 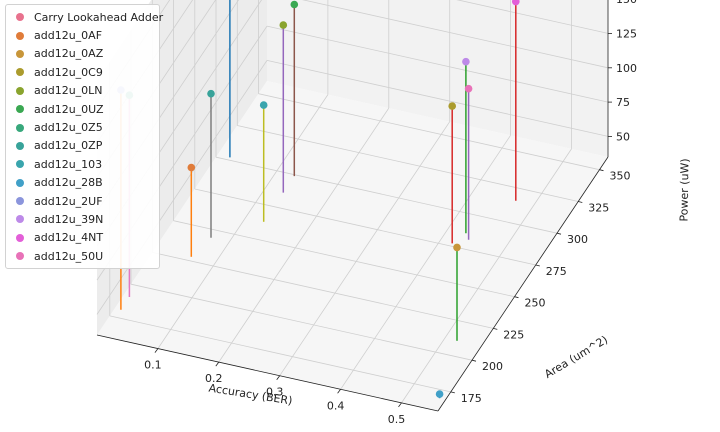 I want to click on y-tick-label: 275, so click(x=556, y=271).